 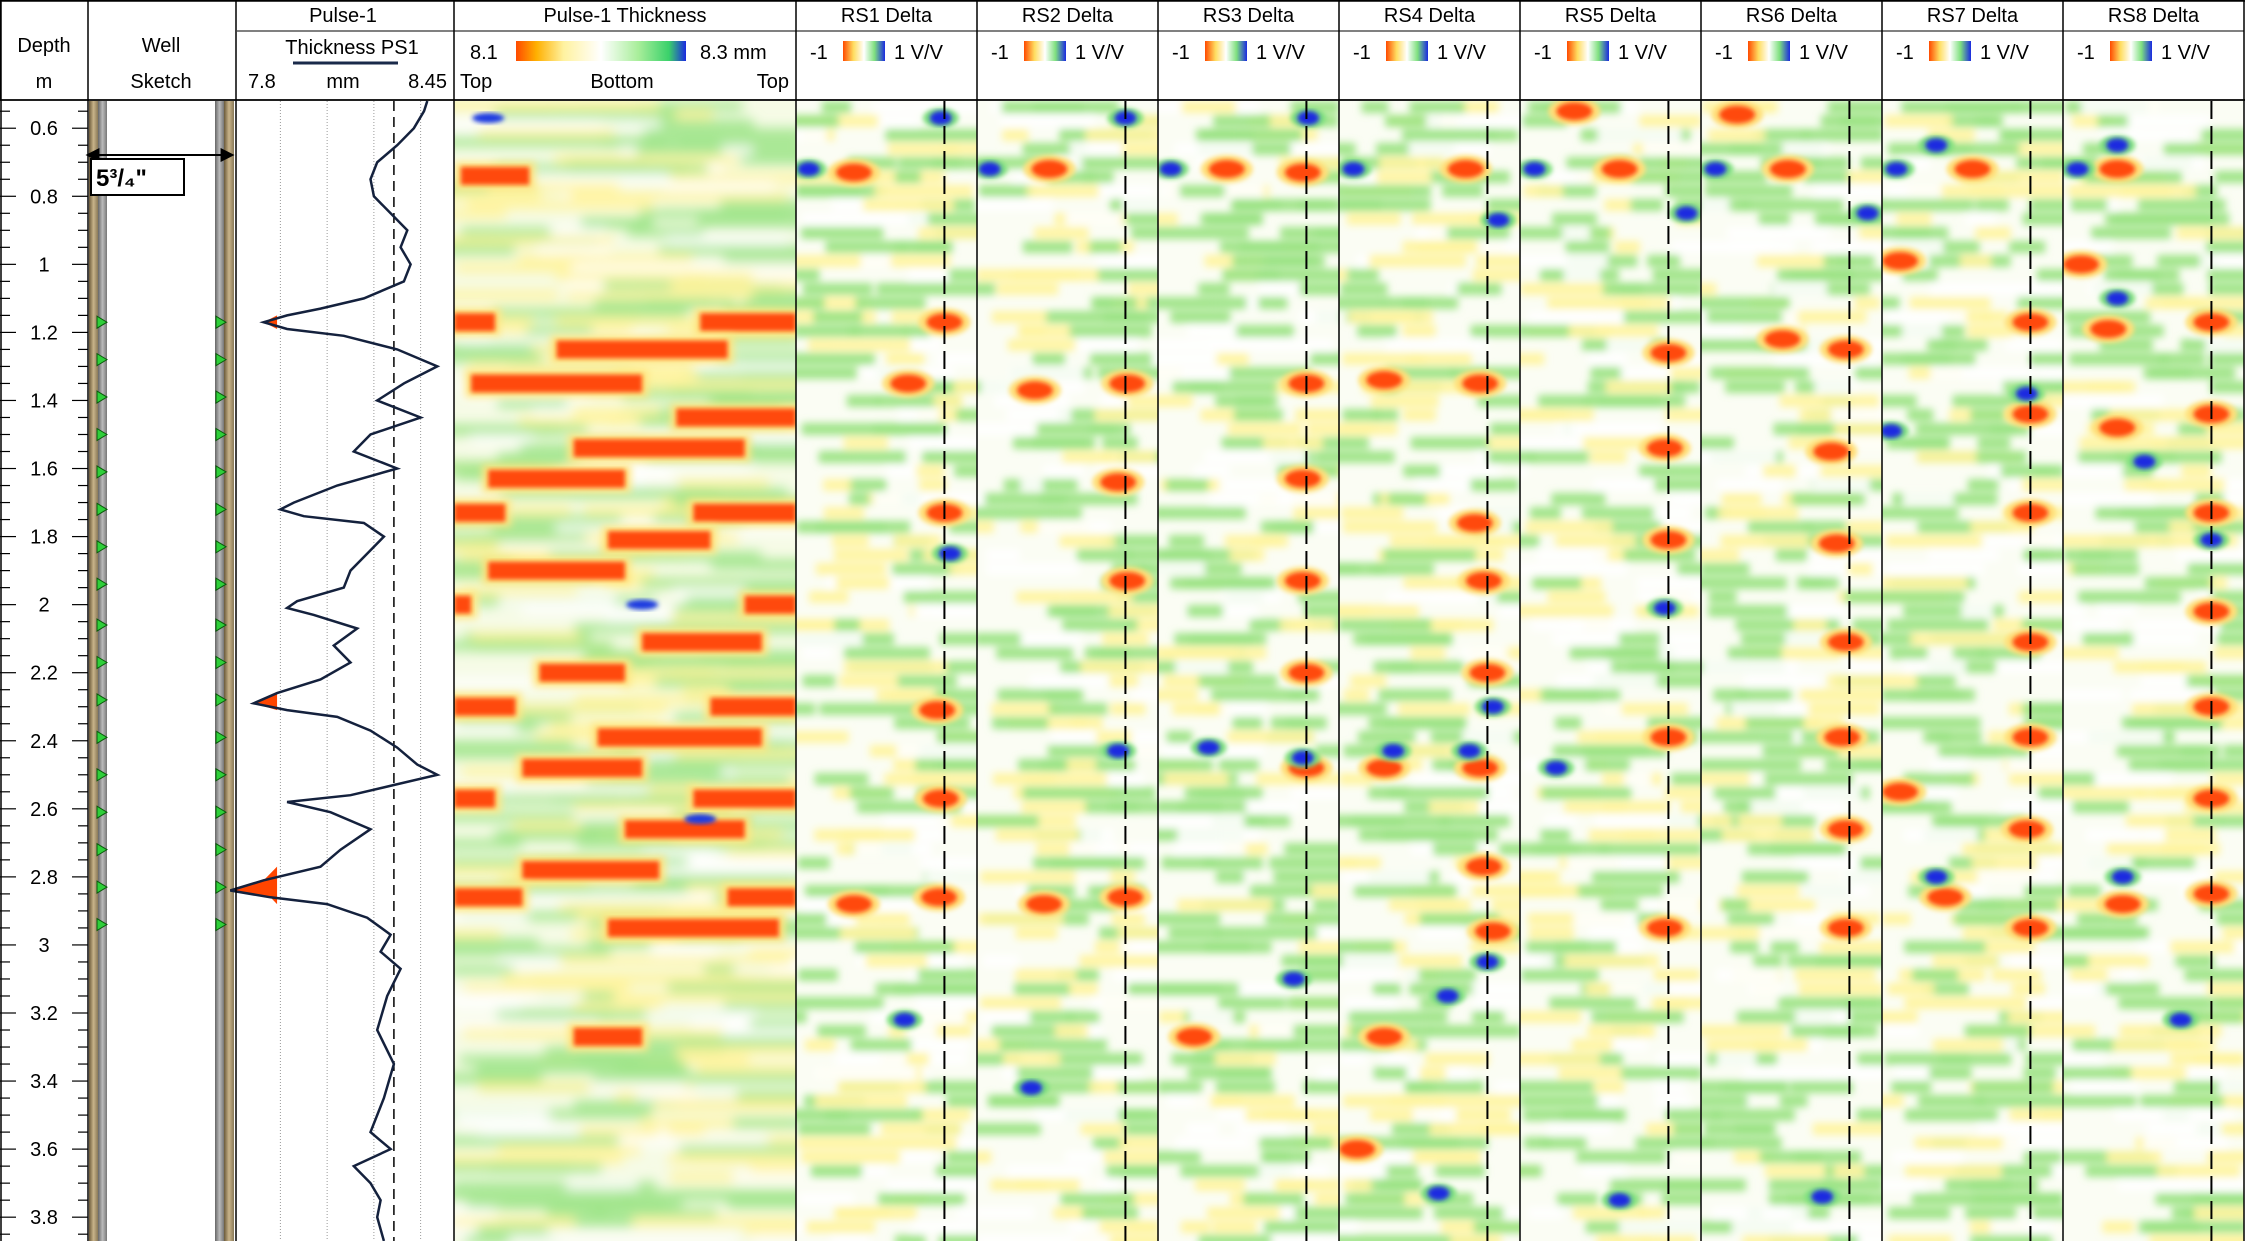 I want to click on thickness-label-bottom: Bottom, so click(x=621, y=82).